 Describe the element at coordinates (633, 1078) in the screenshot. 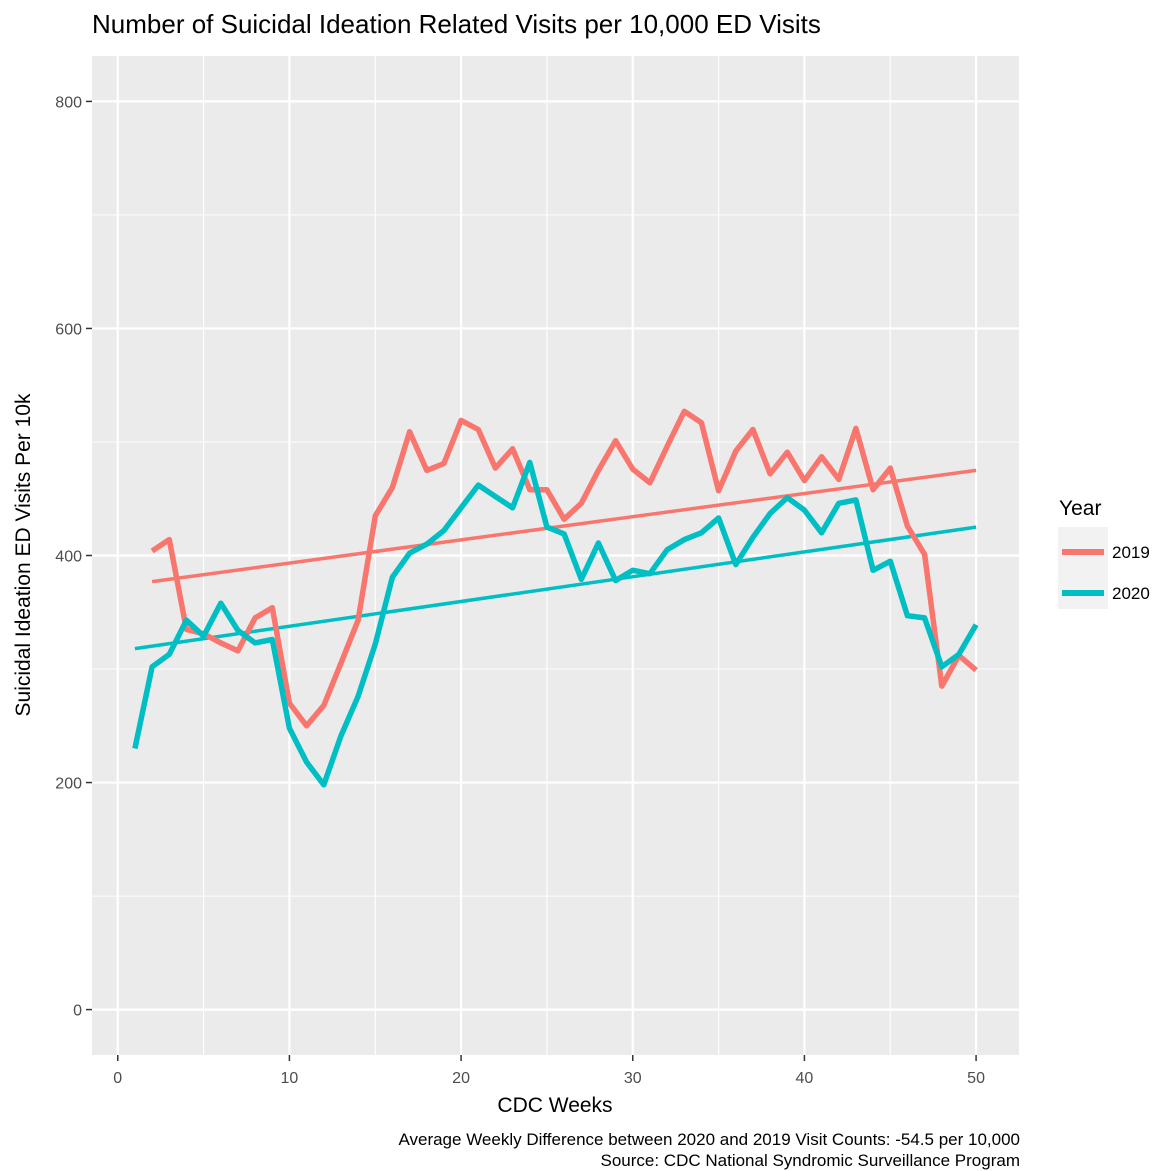

I see `x-tick-label: 30` at that location.